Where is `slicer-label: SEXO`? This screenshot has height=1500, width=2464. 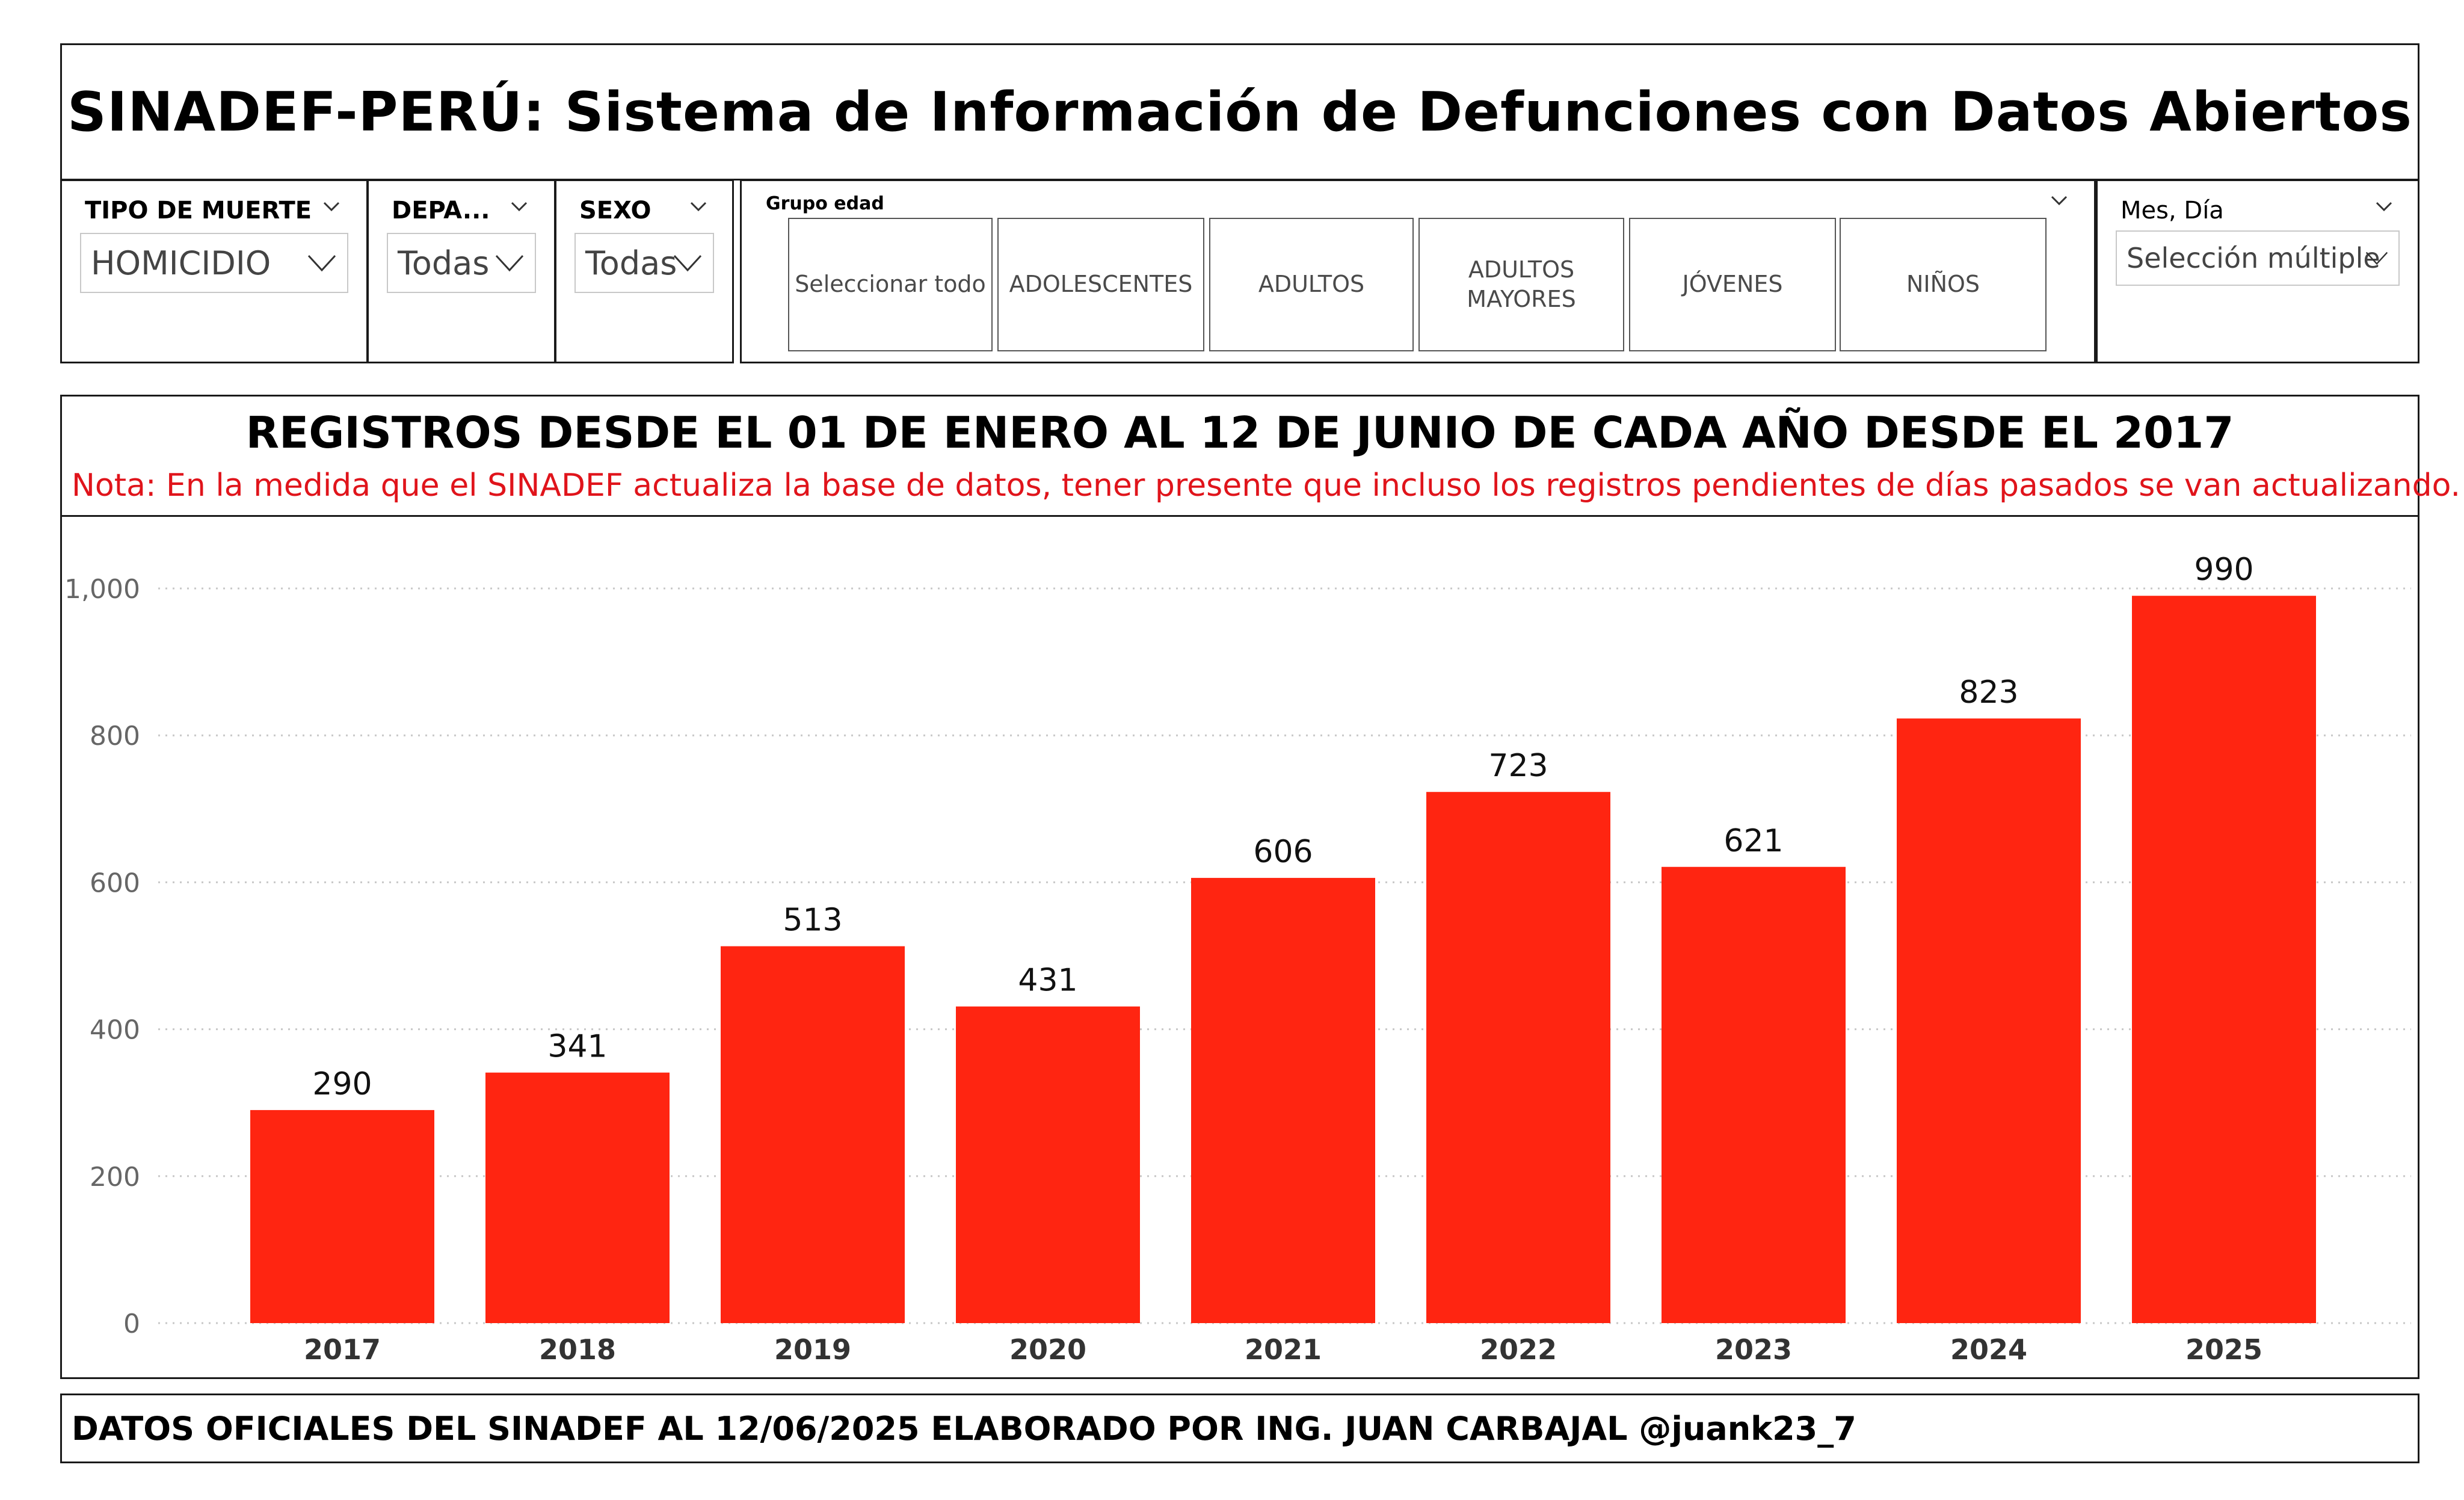
slicer-label: SEXO is located at coordinates (615, 210).